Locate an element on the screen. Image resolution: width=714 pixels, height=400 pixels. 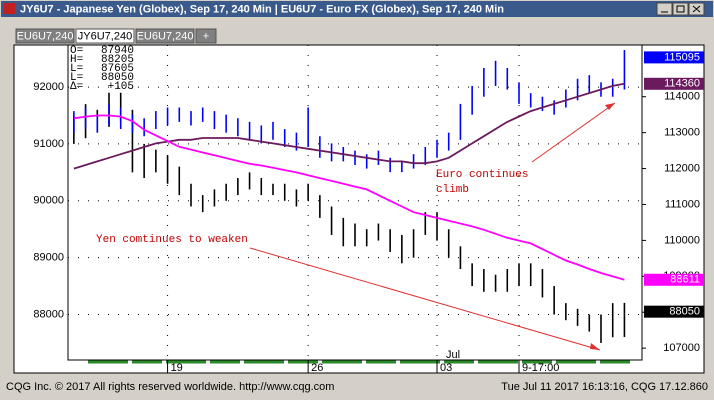
x-tick-label: 9-17:00 is located at coordinates (540, 368).